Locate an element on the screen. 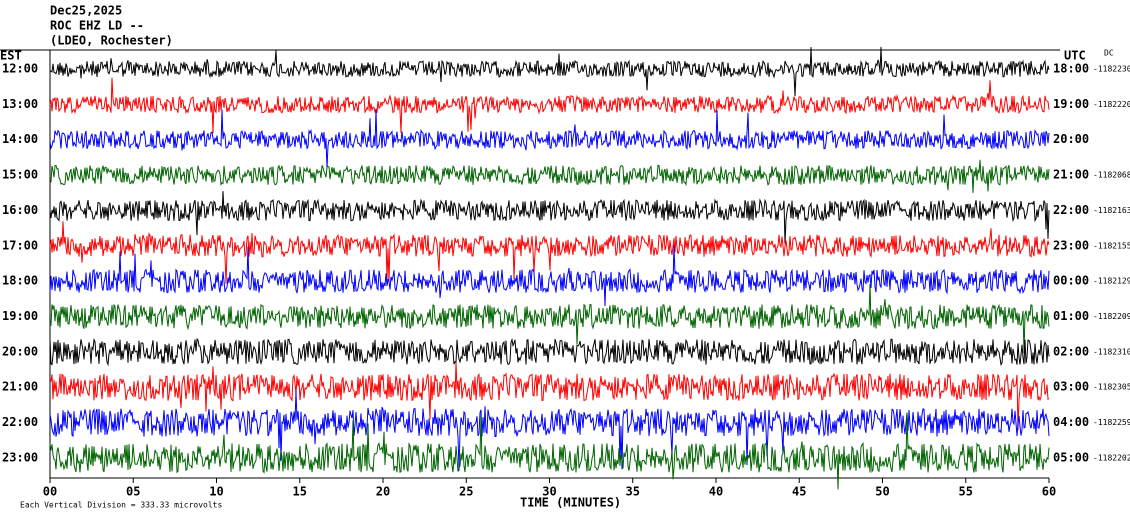 Image resolution: width=1130 pixels, height=519 pixels. utc-label: 05:00 is located at coordinates (1071, 457).